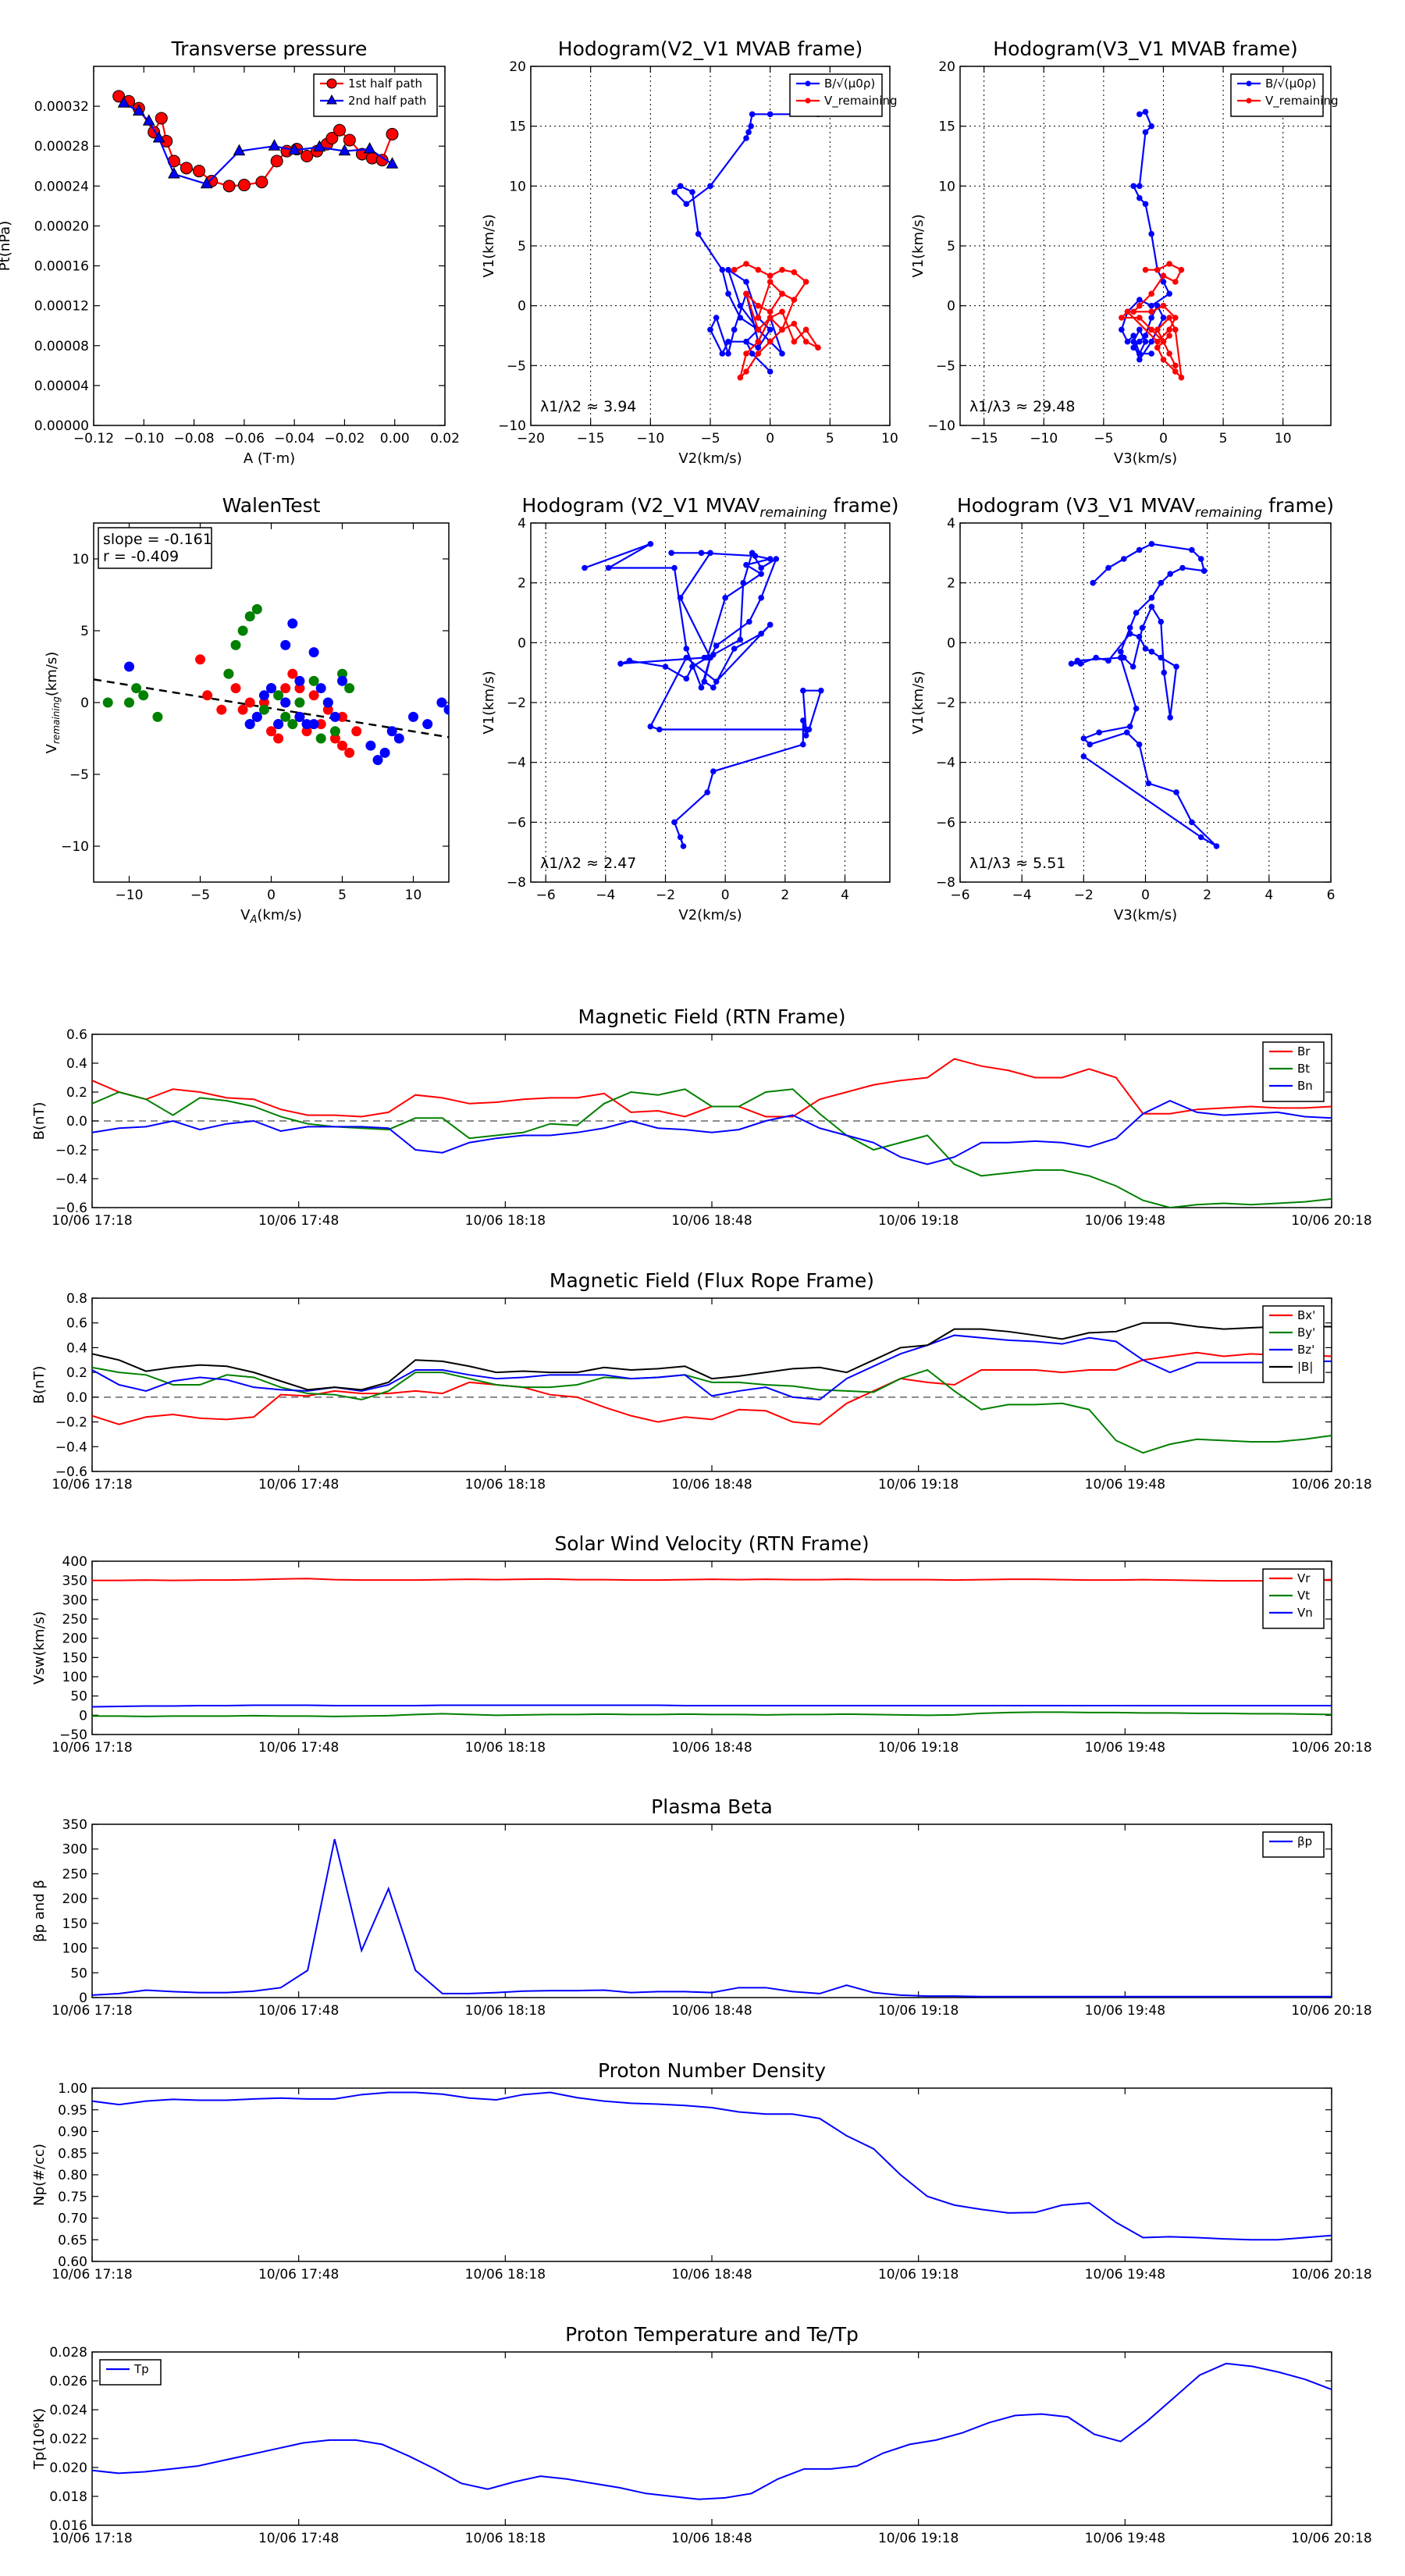 This screenshot has height=2576, width=1405. Describe the element at coordinates (1305, 1367) in the screenshot. I see `legend-label: |B|` at that location.